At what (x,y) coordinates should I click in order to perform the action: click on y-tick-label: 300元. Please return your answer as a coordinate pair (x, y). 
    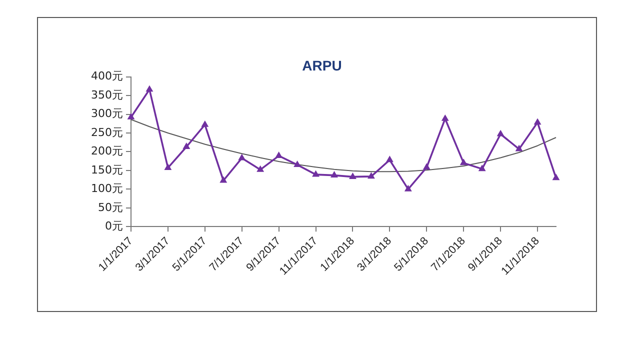
    Looking at the image, I should click on (106, 113).